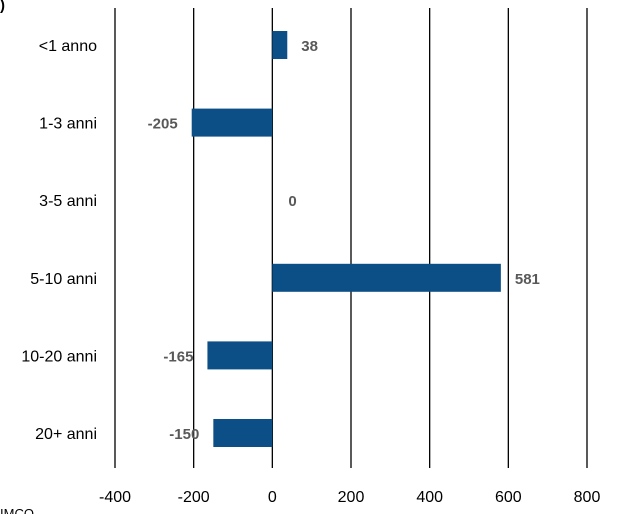 Image resolution: width=622 pixels, height=514 pixels. I want to click on value-label: -150, so click(184, 434).